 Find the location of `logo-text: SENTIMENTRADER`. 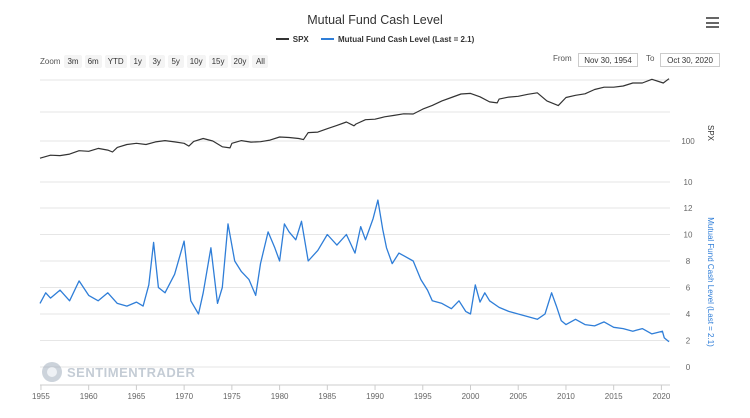

logo-text: SENTIMENTRADER is located at coordinates (131, 372).